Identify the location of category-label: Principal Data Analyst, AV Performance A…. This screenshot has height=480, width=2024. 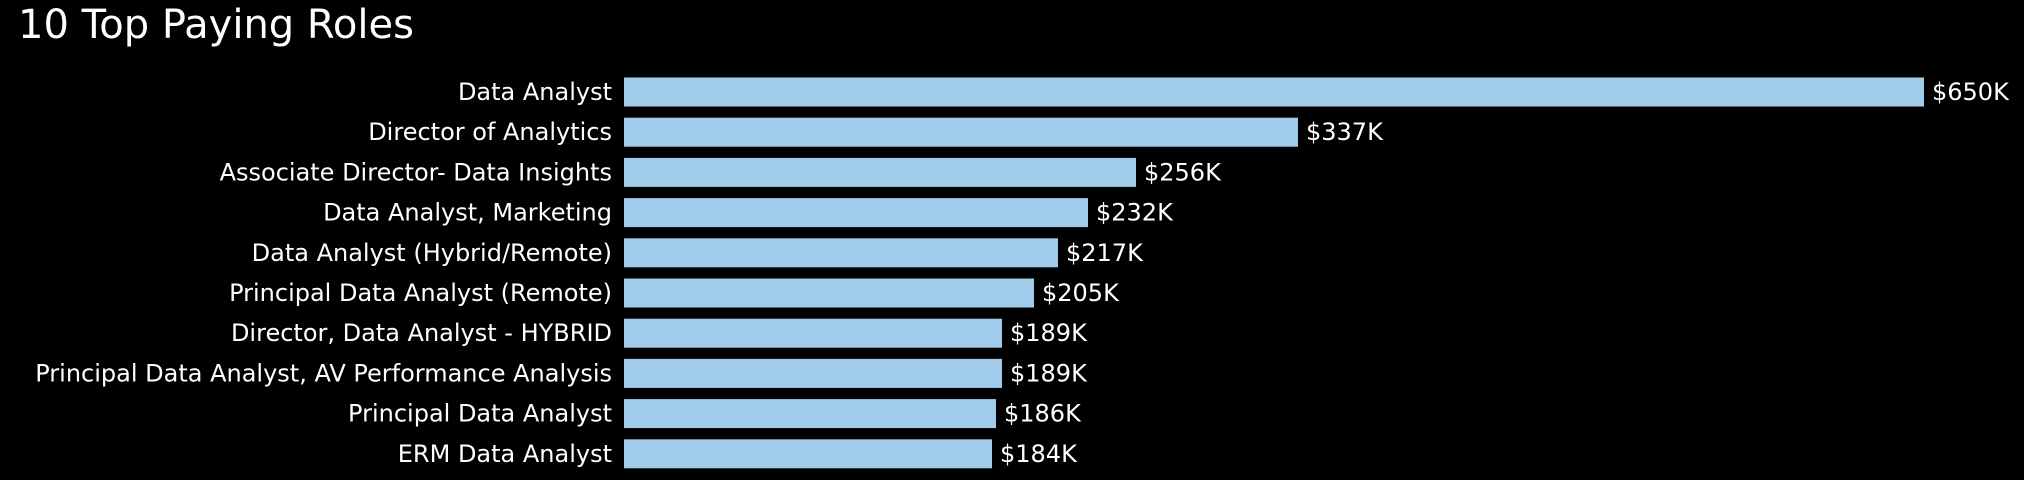
(323, 373).